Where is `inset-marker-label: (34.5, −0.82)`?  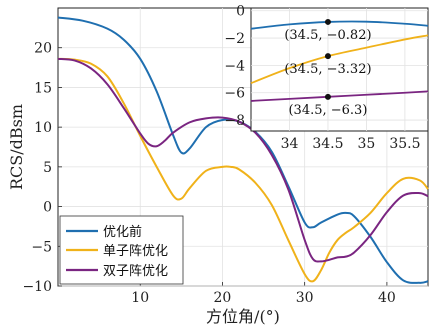 inset-marker-label: (34.5, −0.82) is located at coordinates (327, 35).